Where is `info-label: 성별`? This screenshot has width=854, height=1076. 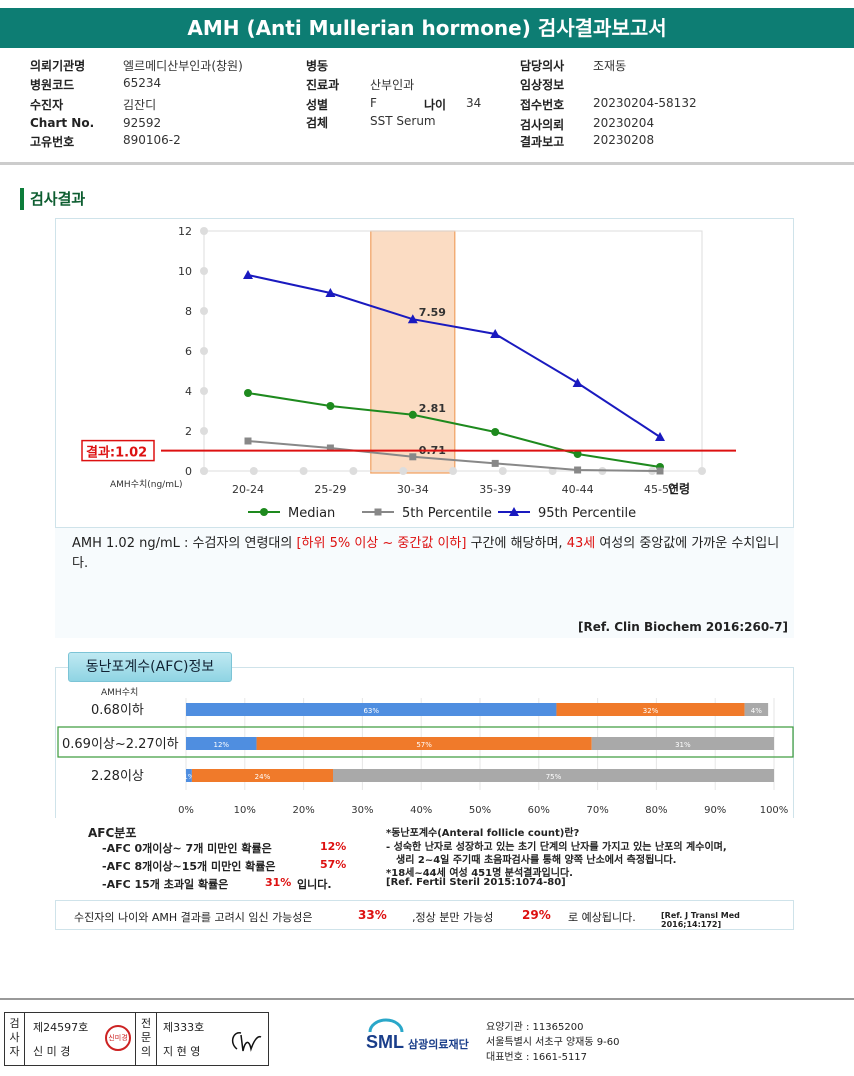
info-label: 성별 is located at coordinates (317, 105).